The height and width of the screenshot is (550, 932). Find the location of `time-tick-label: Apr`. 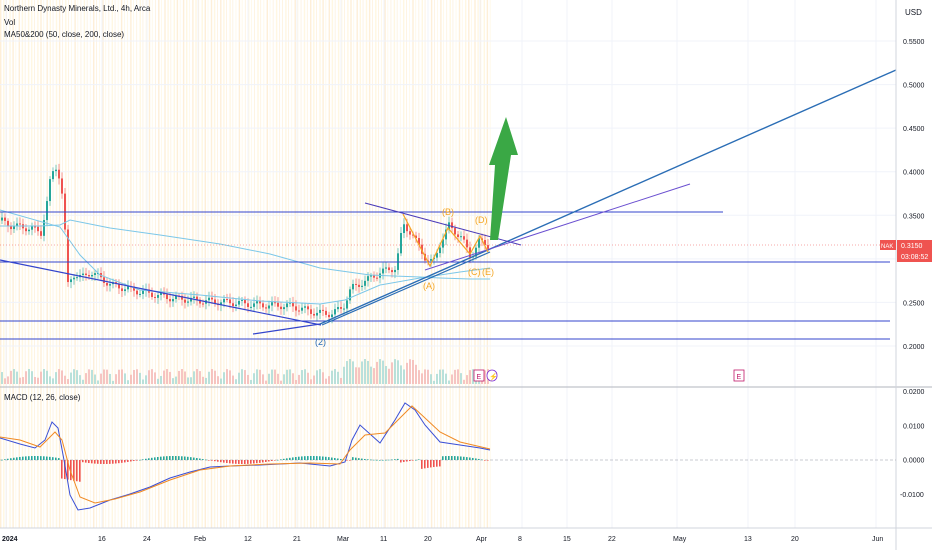

time-tick-label: Apr is located at coordinates (482, 539).